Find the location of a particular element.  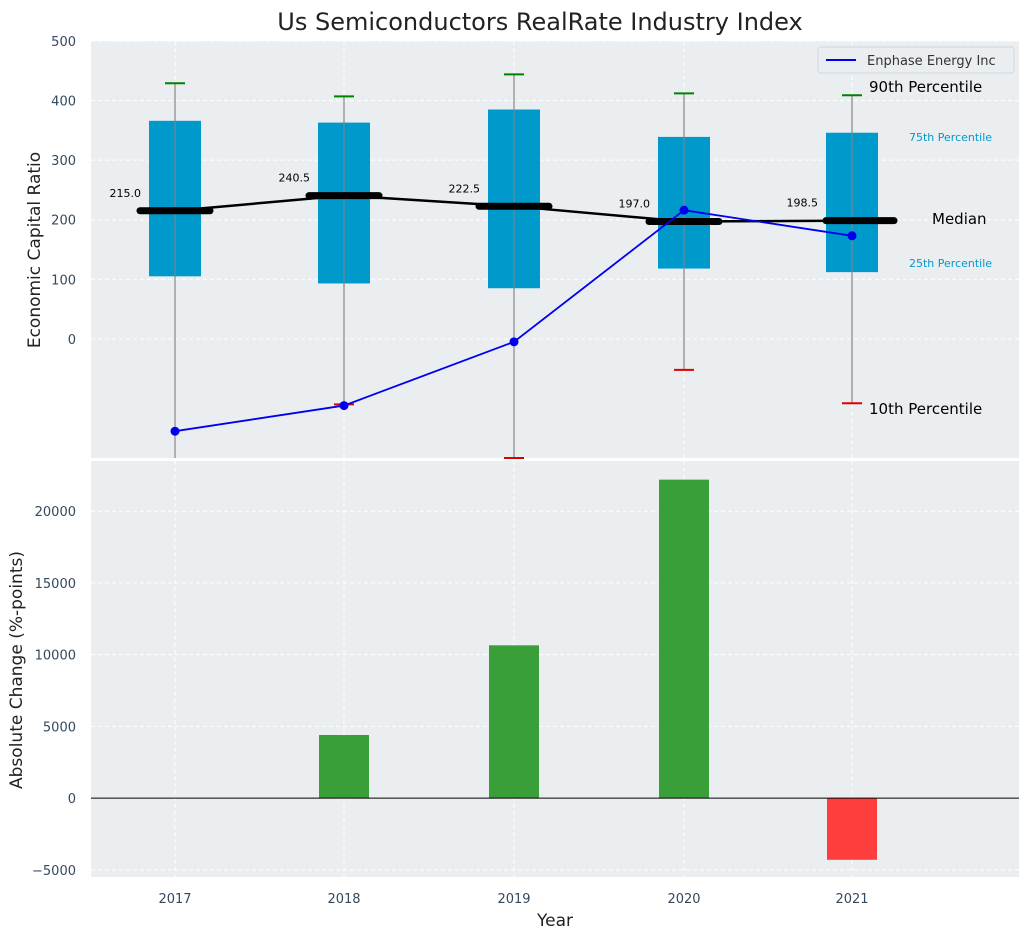

x-axis-label: Year is located at coordinates (554, 921).